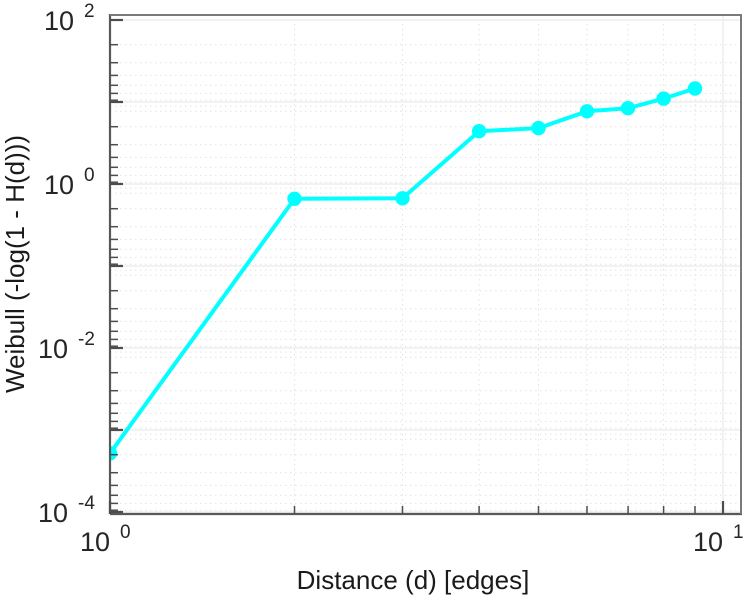 Image resolution: width=756 pixels, height=600 pixels. I want to click on x-tick-label-1e1: 10 1, so click(718, 539).